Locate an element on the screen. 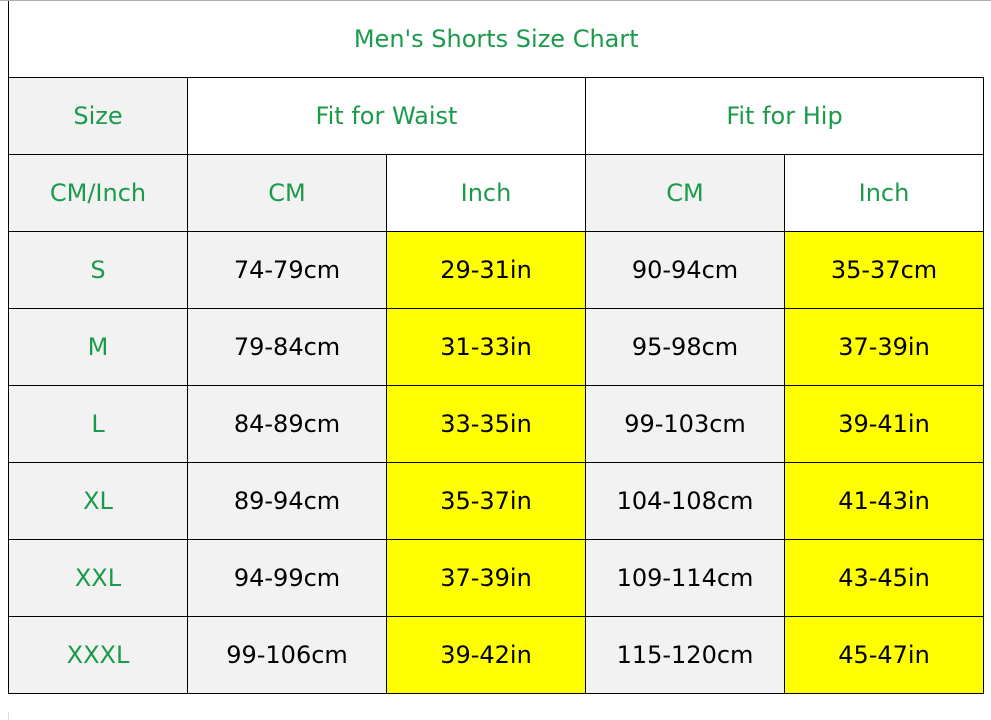  hip-inch-cell: 37-39in is located at coordinates (884, 347).